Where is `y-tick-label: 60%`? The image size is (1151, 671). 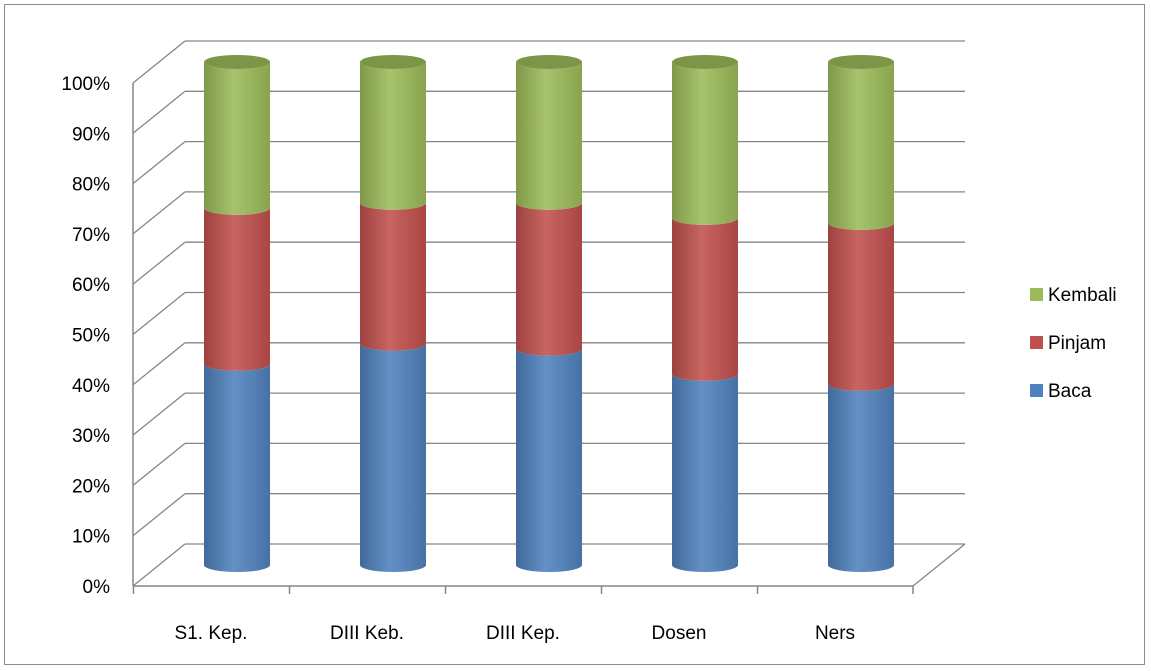 y-tick-label: 60% is located at coordinates (91, 285).